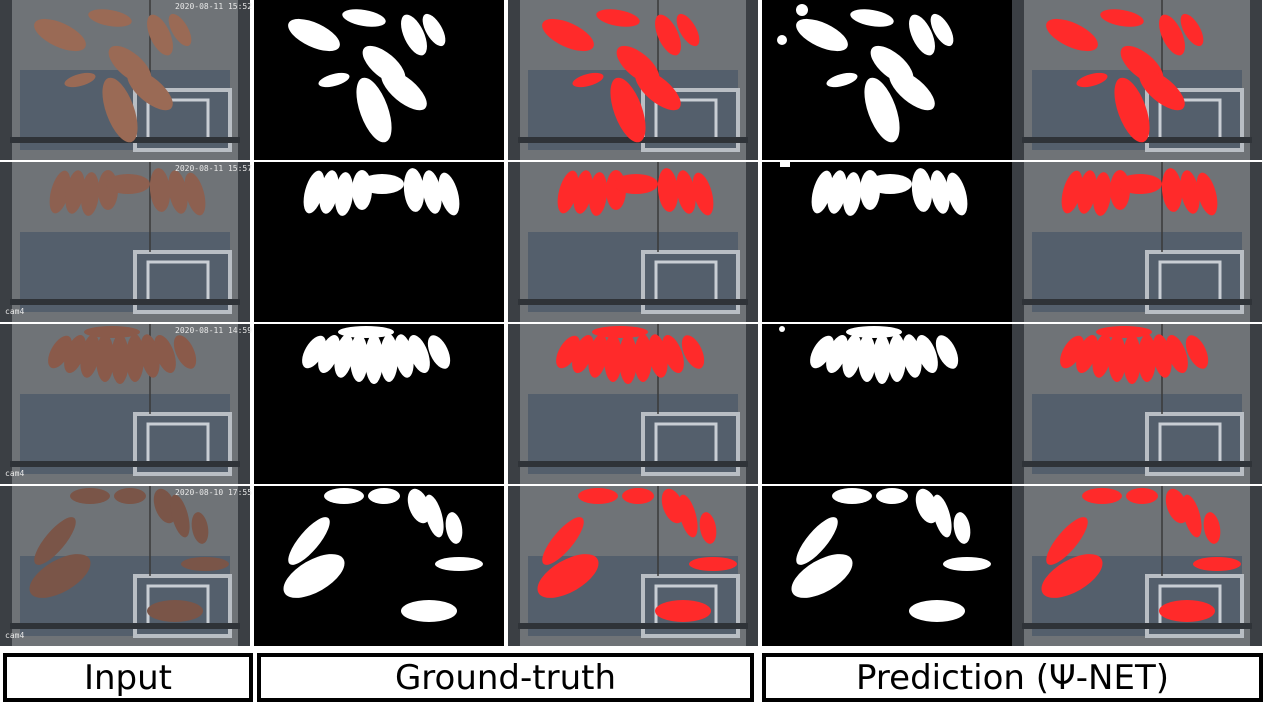 This screenshot has height=711, width=1266. Describe the element at coordinates (1137, 566) in the screenshot. I see `row-4-prediction-overlay` at that location.